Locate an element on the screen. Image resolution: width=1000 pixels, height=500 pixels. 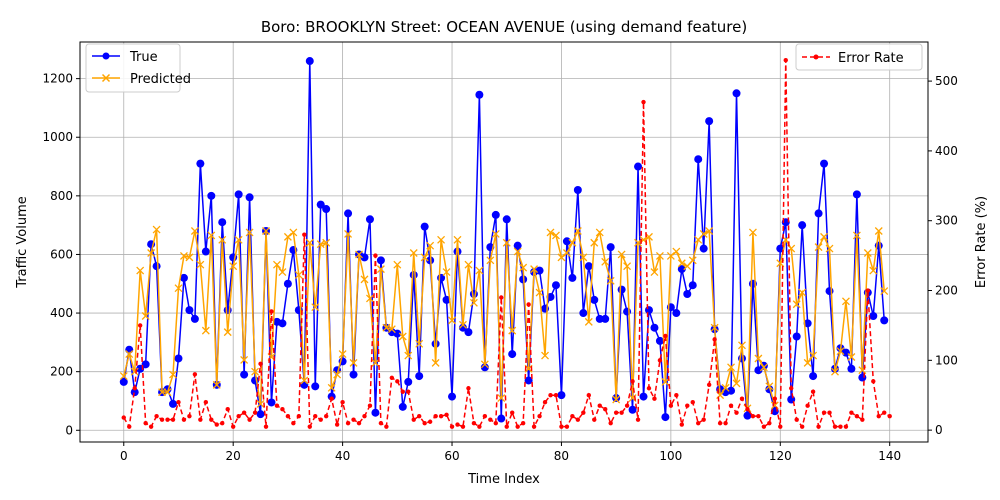
y-tick-label-left: 600 is located at coordinates (61, 254).